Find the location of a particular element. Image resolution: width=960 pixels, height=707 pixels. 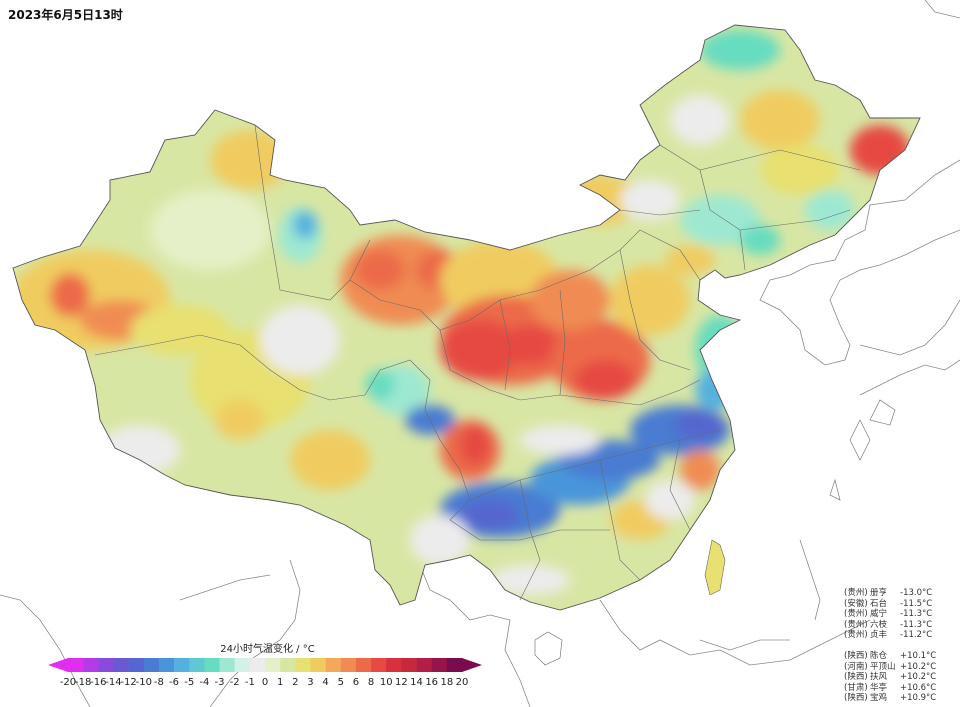

station-name: 册亨 is located at coordinates (879, 593).